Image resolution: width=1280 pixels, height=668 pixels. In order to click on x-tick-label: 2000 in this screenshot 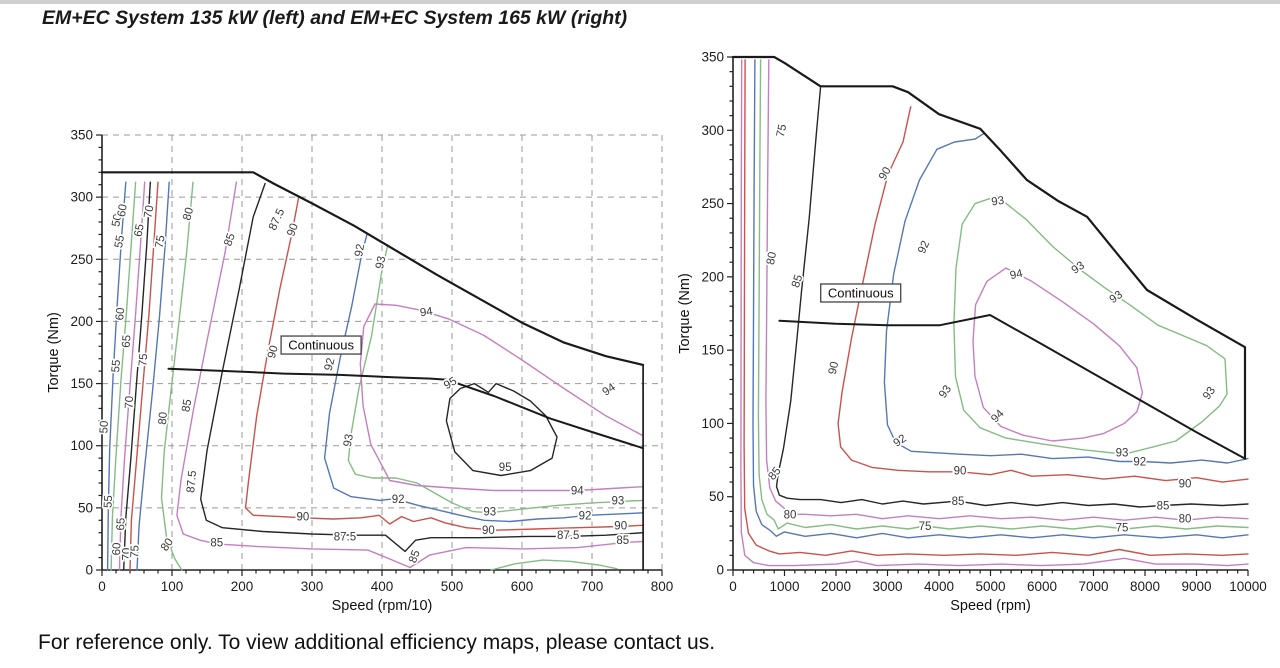, I will do `click(836, 586)`.